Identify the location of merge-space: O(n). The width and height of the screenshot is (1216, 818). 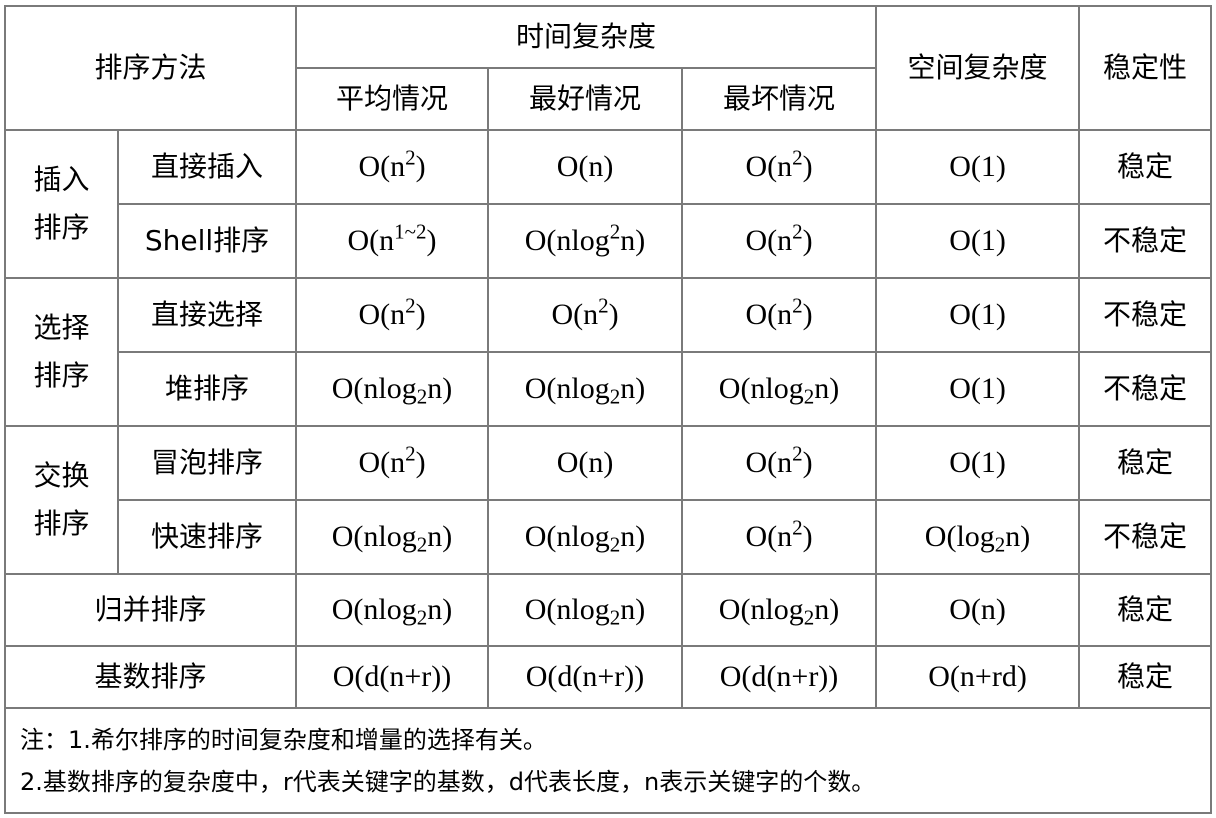
(978, 610).